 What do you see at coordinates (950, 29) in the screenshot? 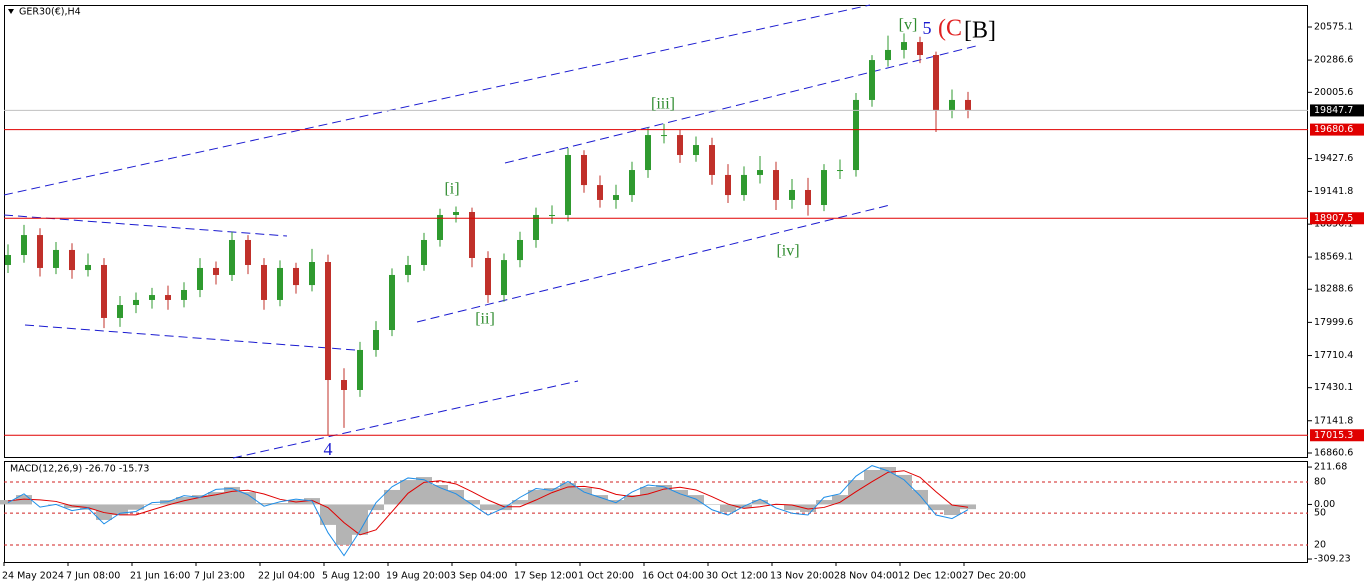
I see `wave-label: (C` at bounding box center [950, 29].